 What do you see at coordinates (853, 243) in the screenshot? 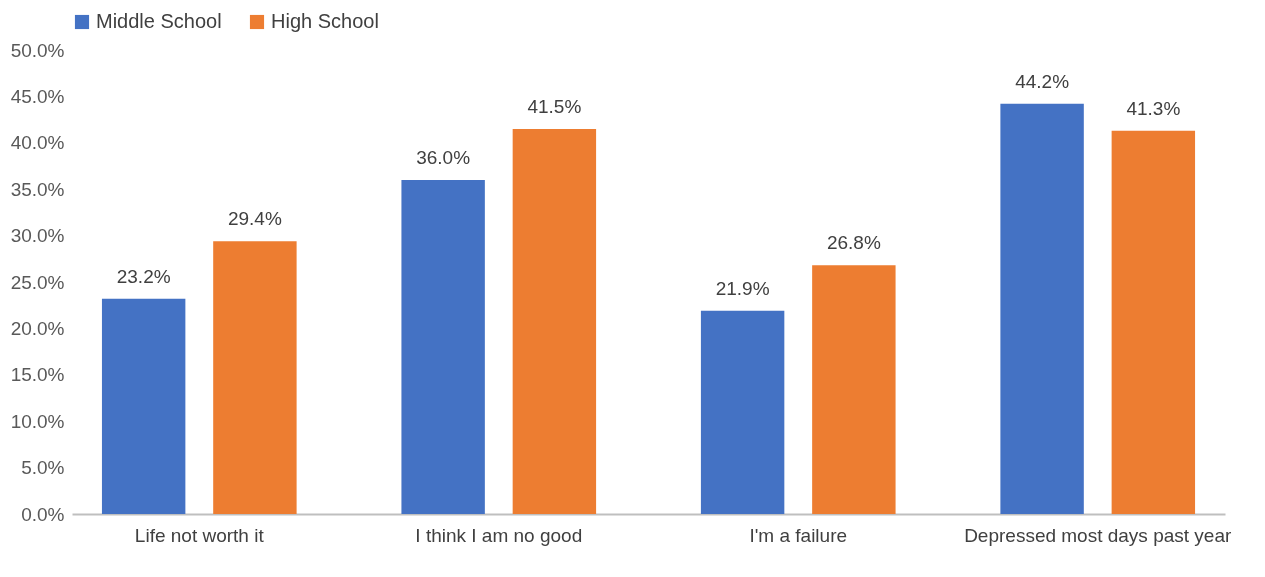
I see `data-label: 26.8%` at bounding box center [853, 243].